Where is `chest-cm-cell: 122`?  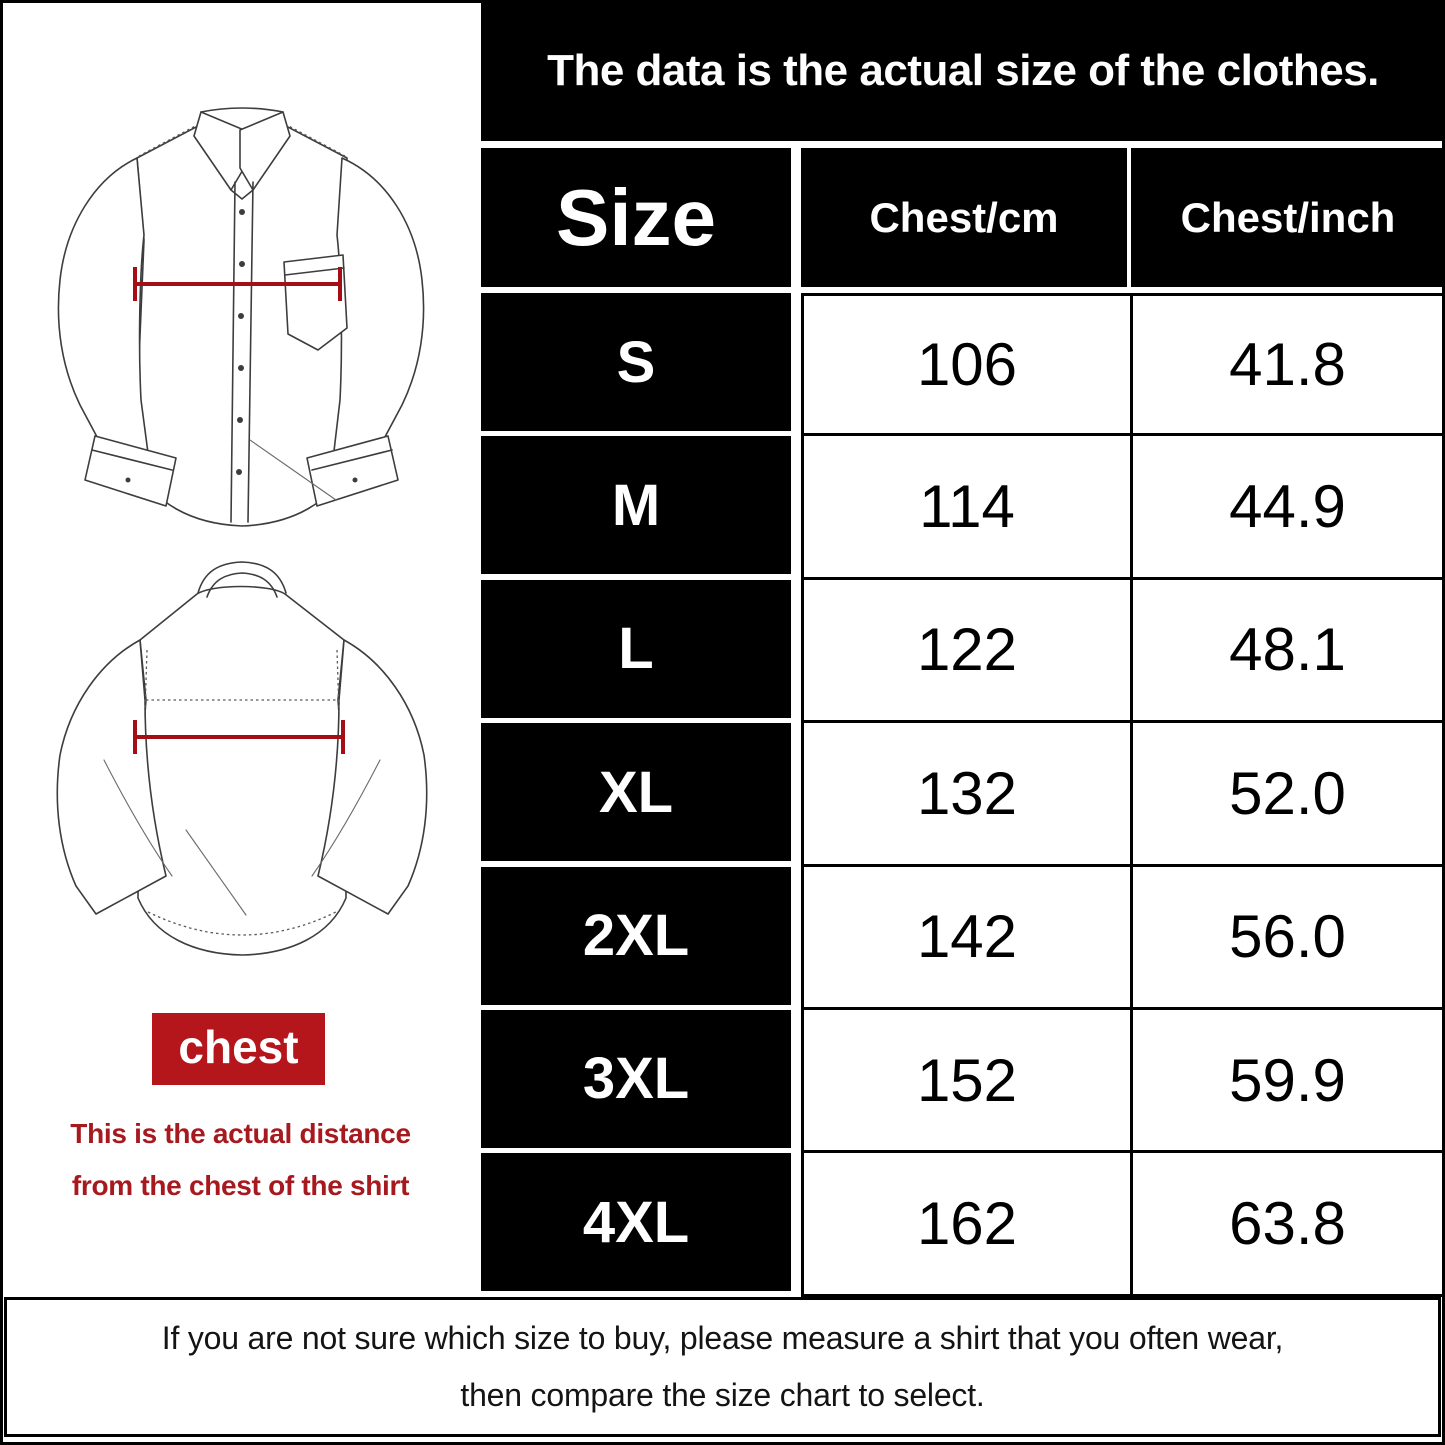 chest-cm-cell: 122 is located at coordinates (968, 650).